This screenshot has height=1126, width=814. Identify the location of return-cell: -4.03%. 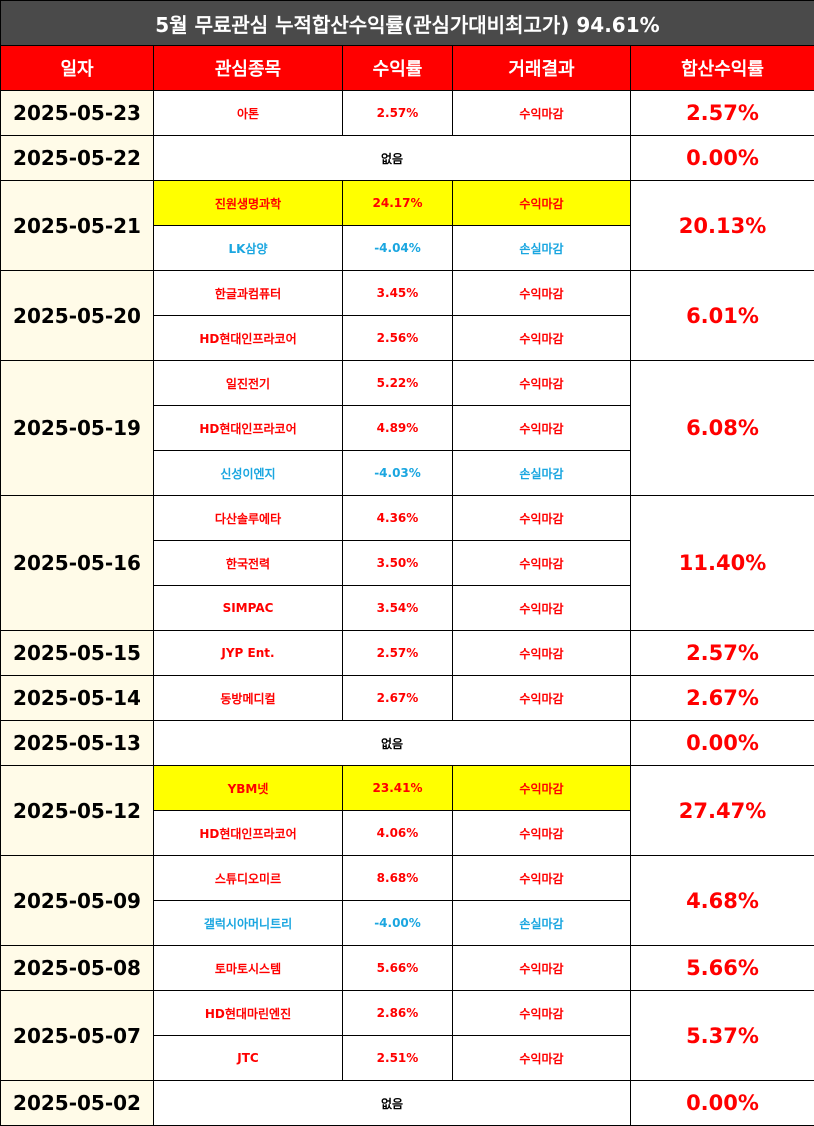
(397, 473).